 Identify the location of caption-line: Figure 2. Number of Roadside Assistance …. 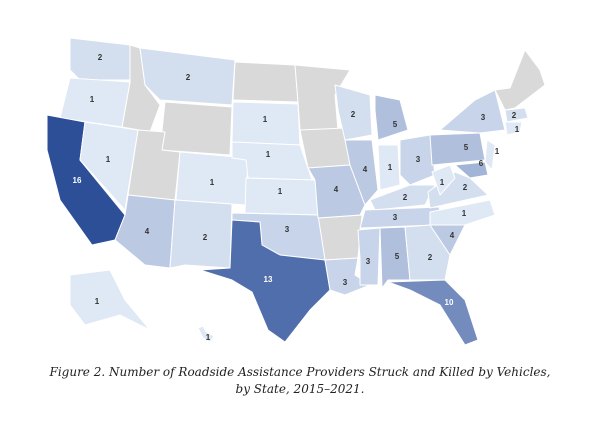
(300, 372).